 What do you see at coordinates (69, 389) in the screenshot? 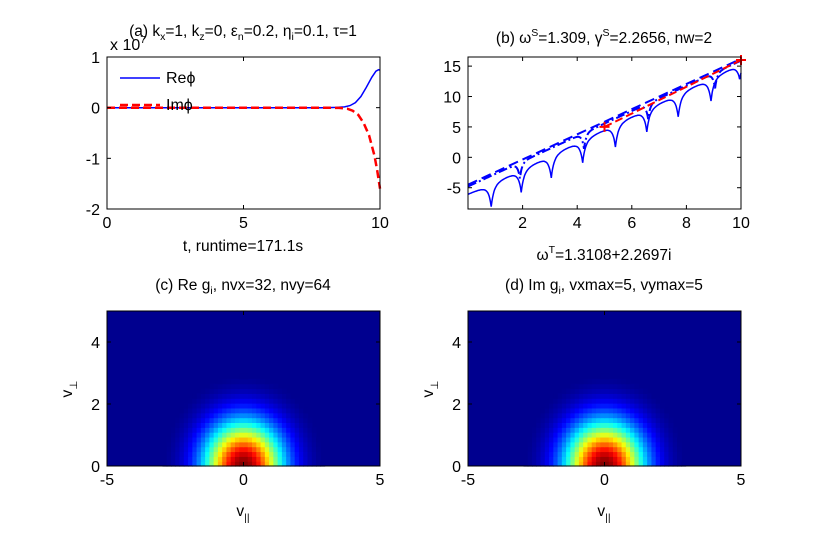
I see `panel-c-ylabel: v⊥` at bounding box center [69, 389].